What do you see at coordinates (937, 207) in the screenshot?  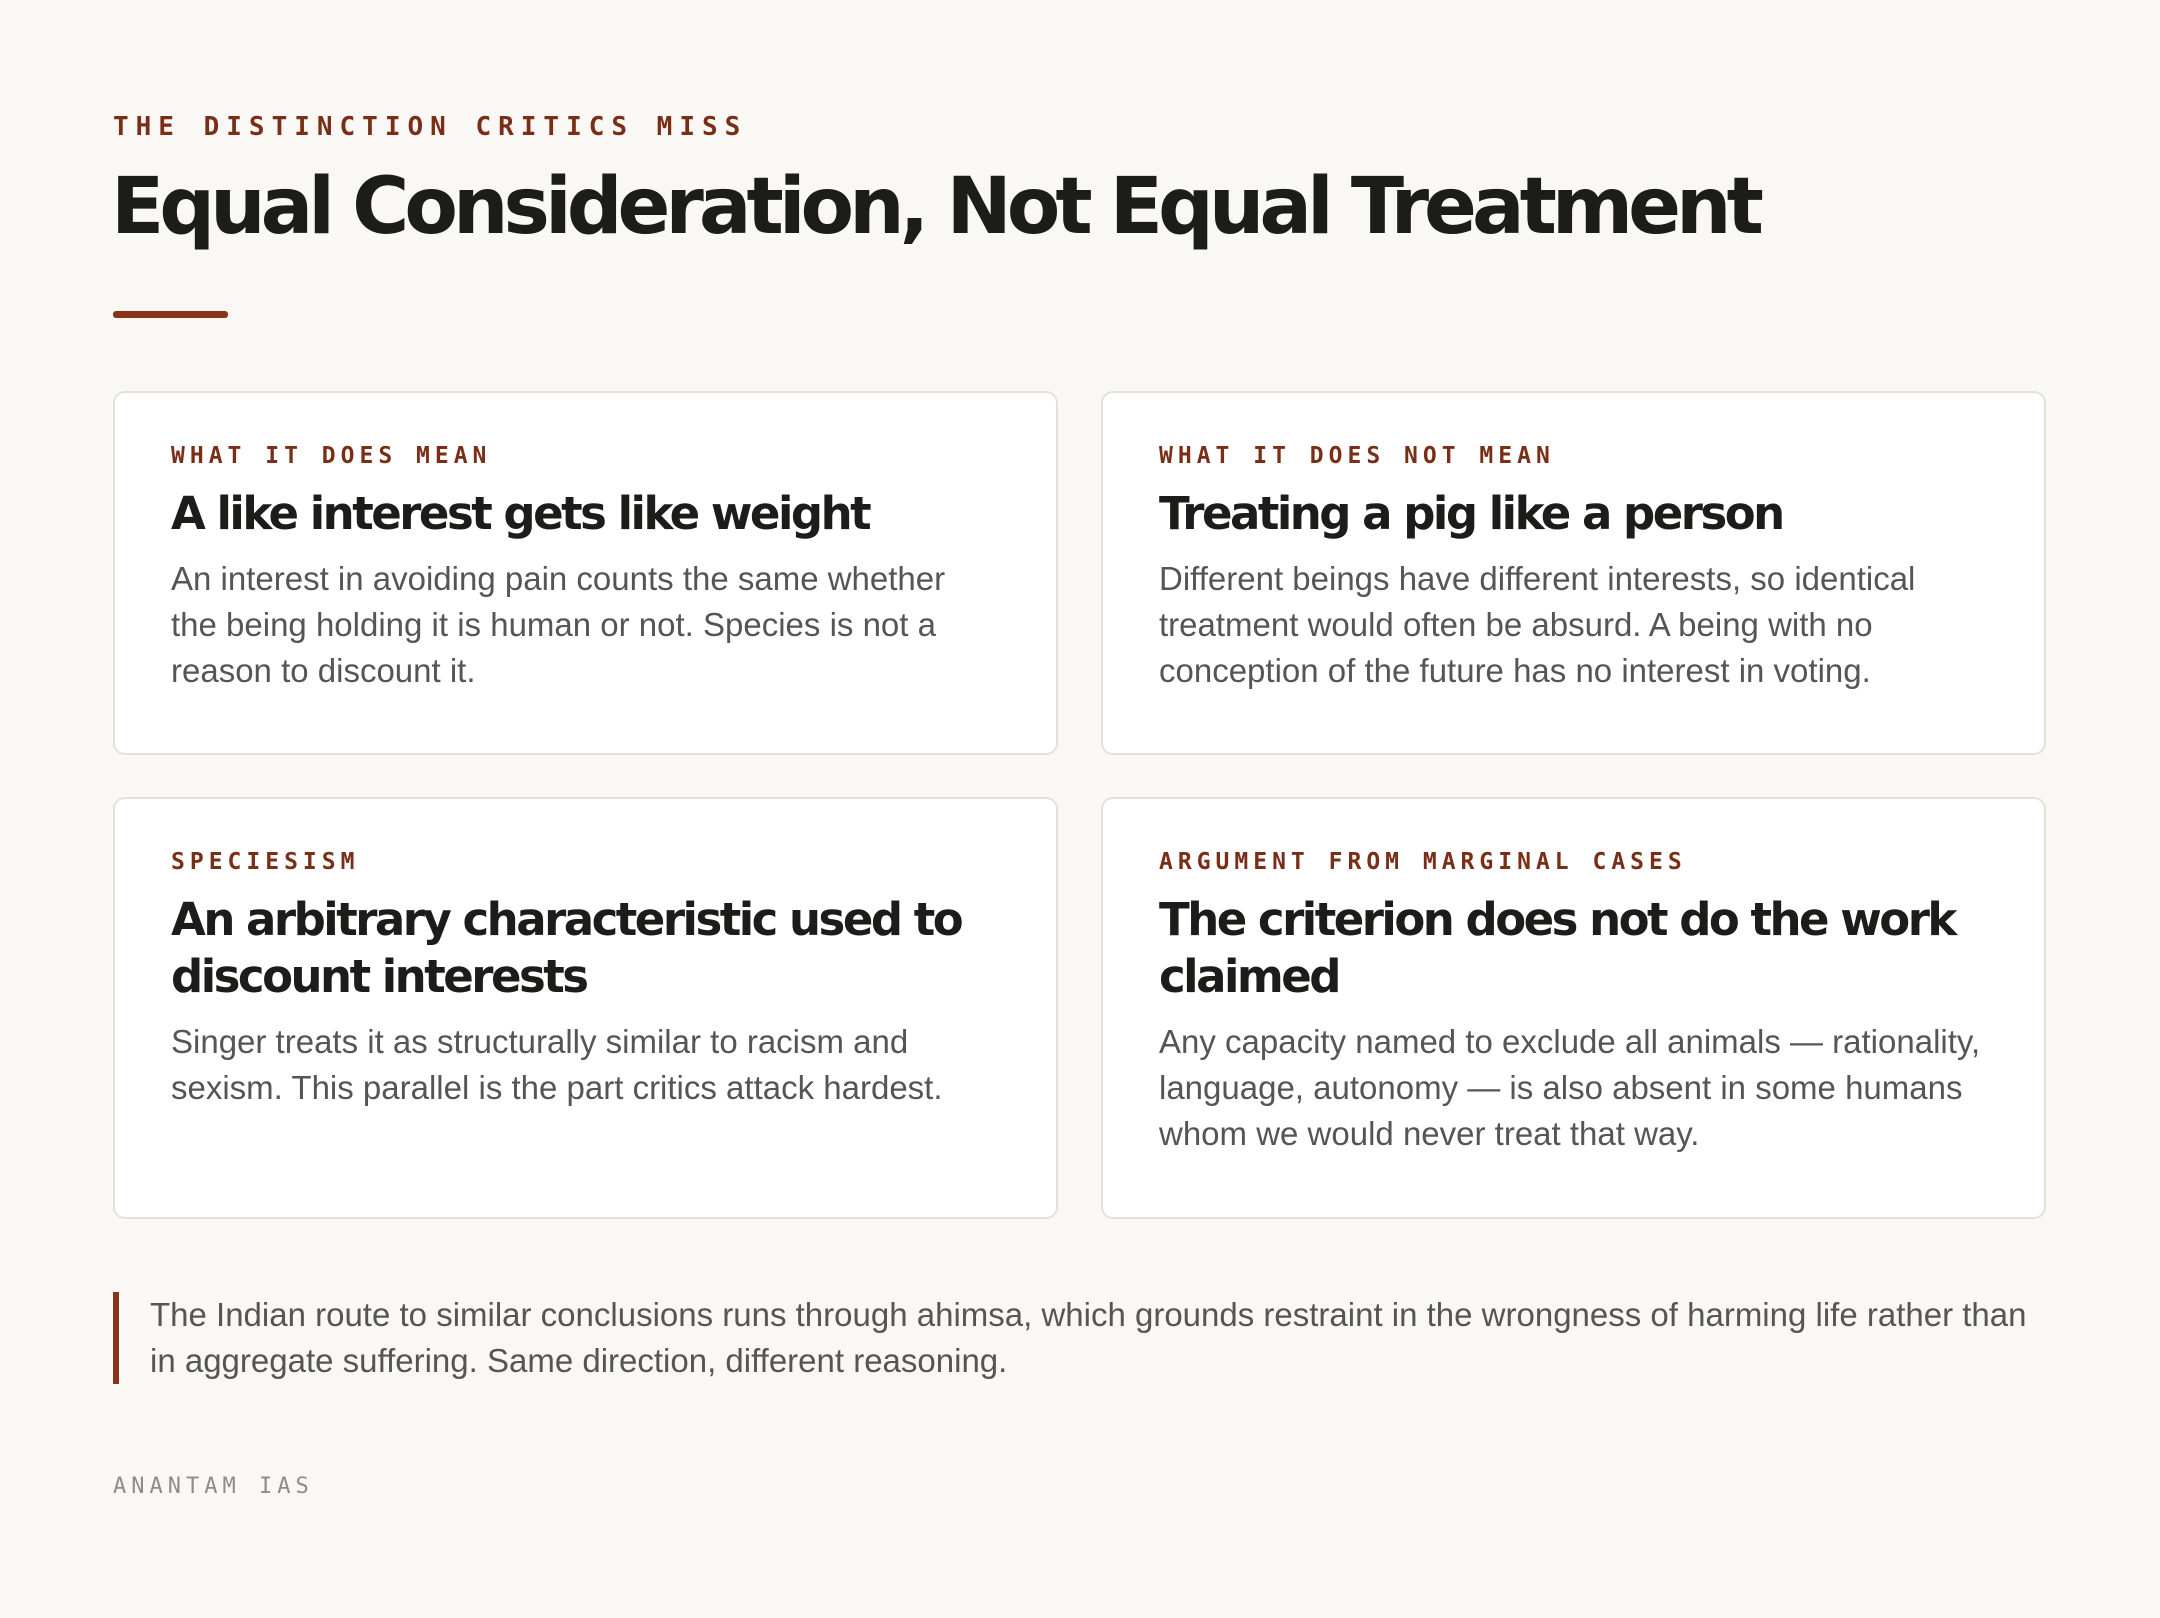 I see `title: Equal Consideration, Not Equal Treatment` at bounding box center [937, 207].